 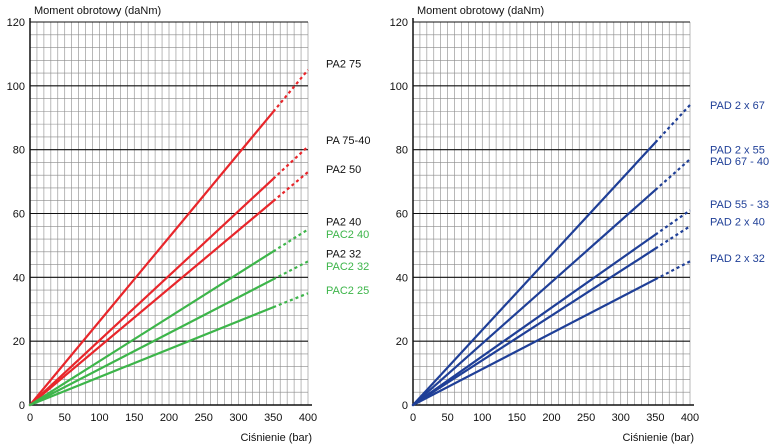 What do you see at coordinates (482, 418) in the screenshot?
I see `right-x-tick-label: 100` at bounding box center [482, 418].